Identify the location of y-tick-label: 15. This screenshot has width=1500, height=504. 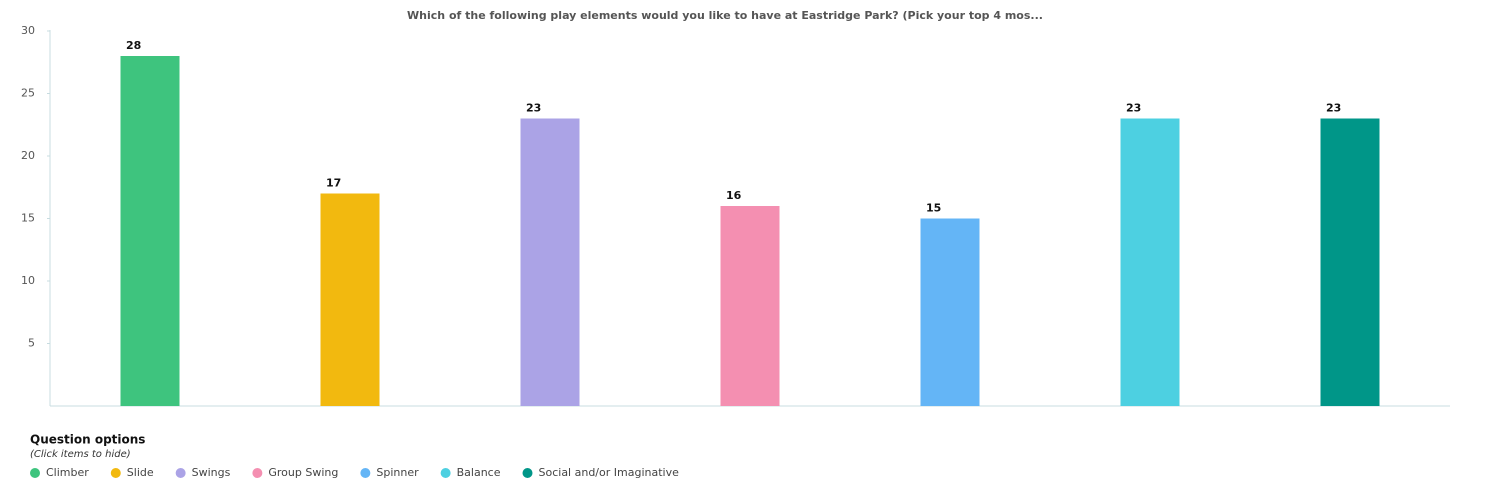
(28, 218).